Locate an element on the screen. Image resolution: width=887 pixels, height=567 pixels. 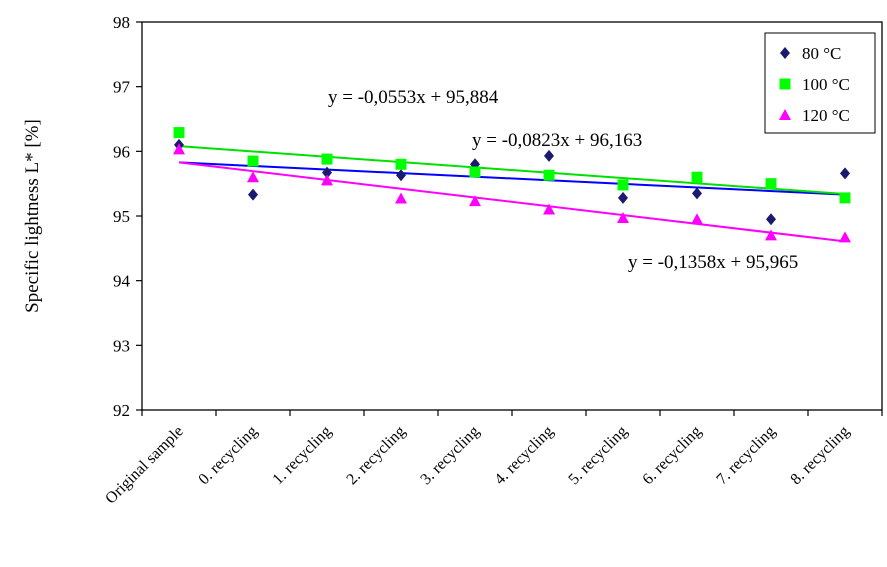
y-tick-label: 97 is located at coordinates (122, 87).